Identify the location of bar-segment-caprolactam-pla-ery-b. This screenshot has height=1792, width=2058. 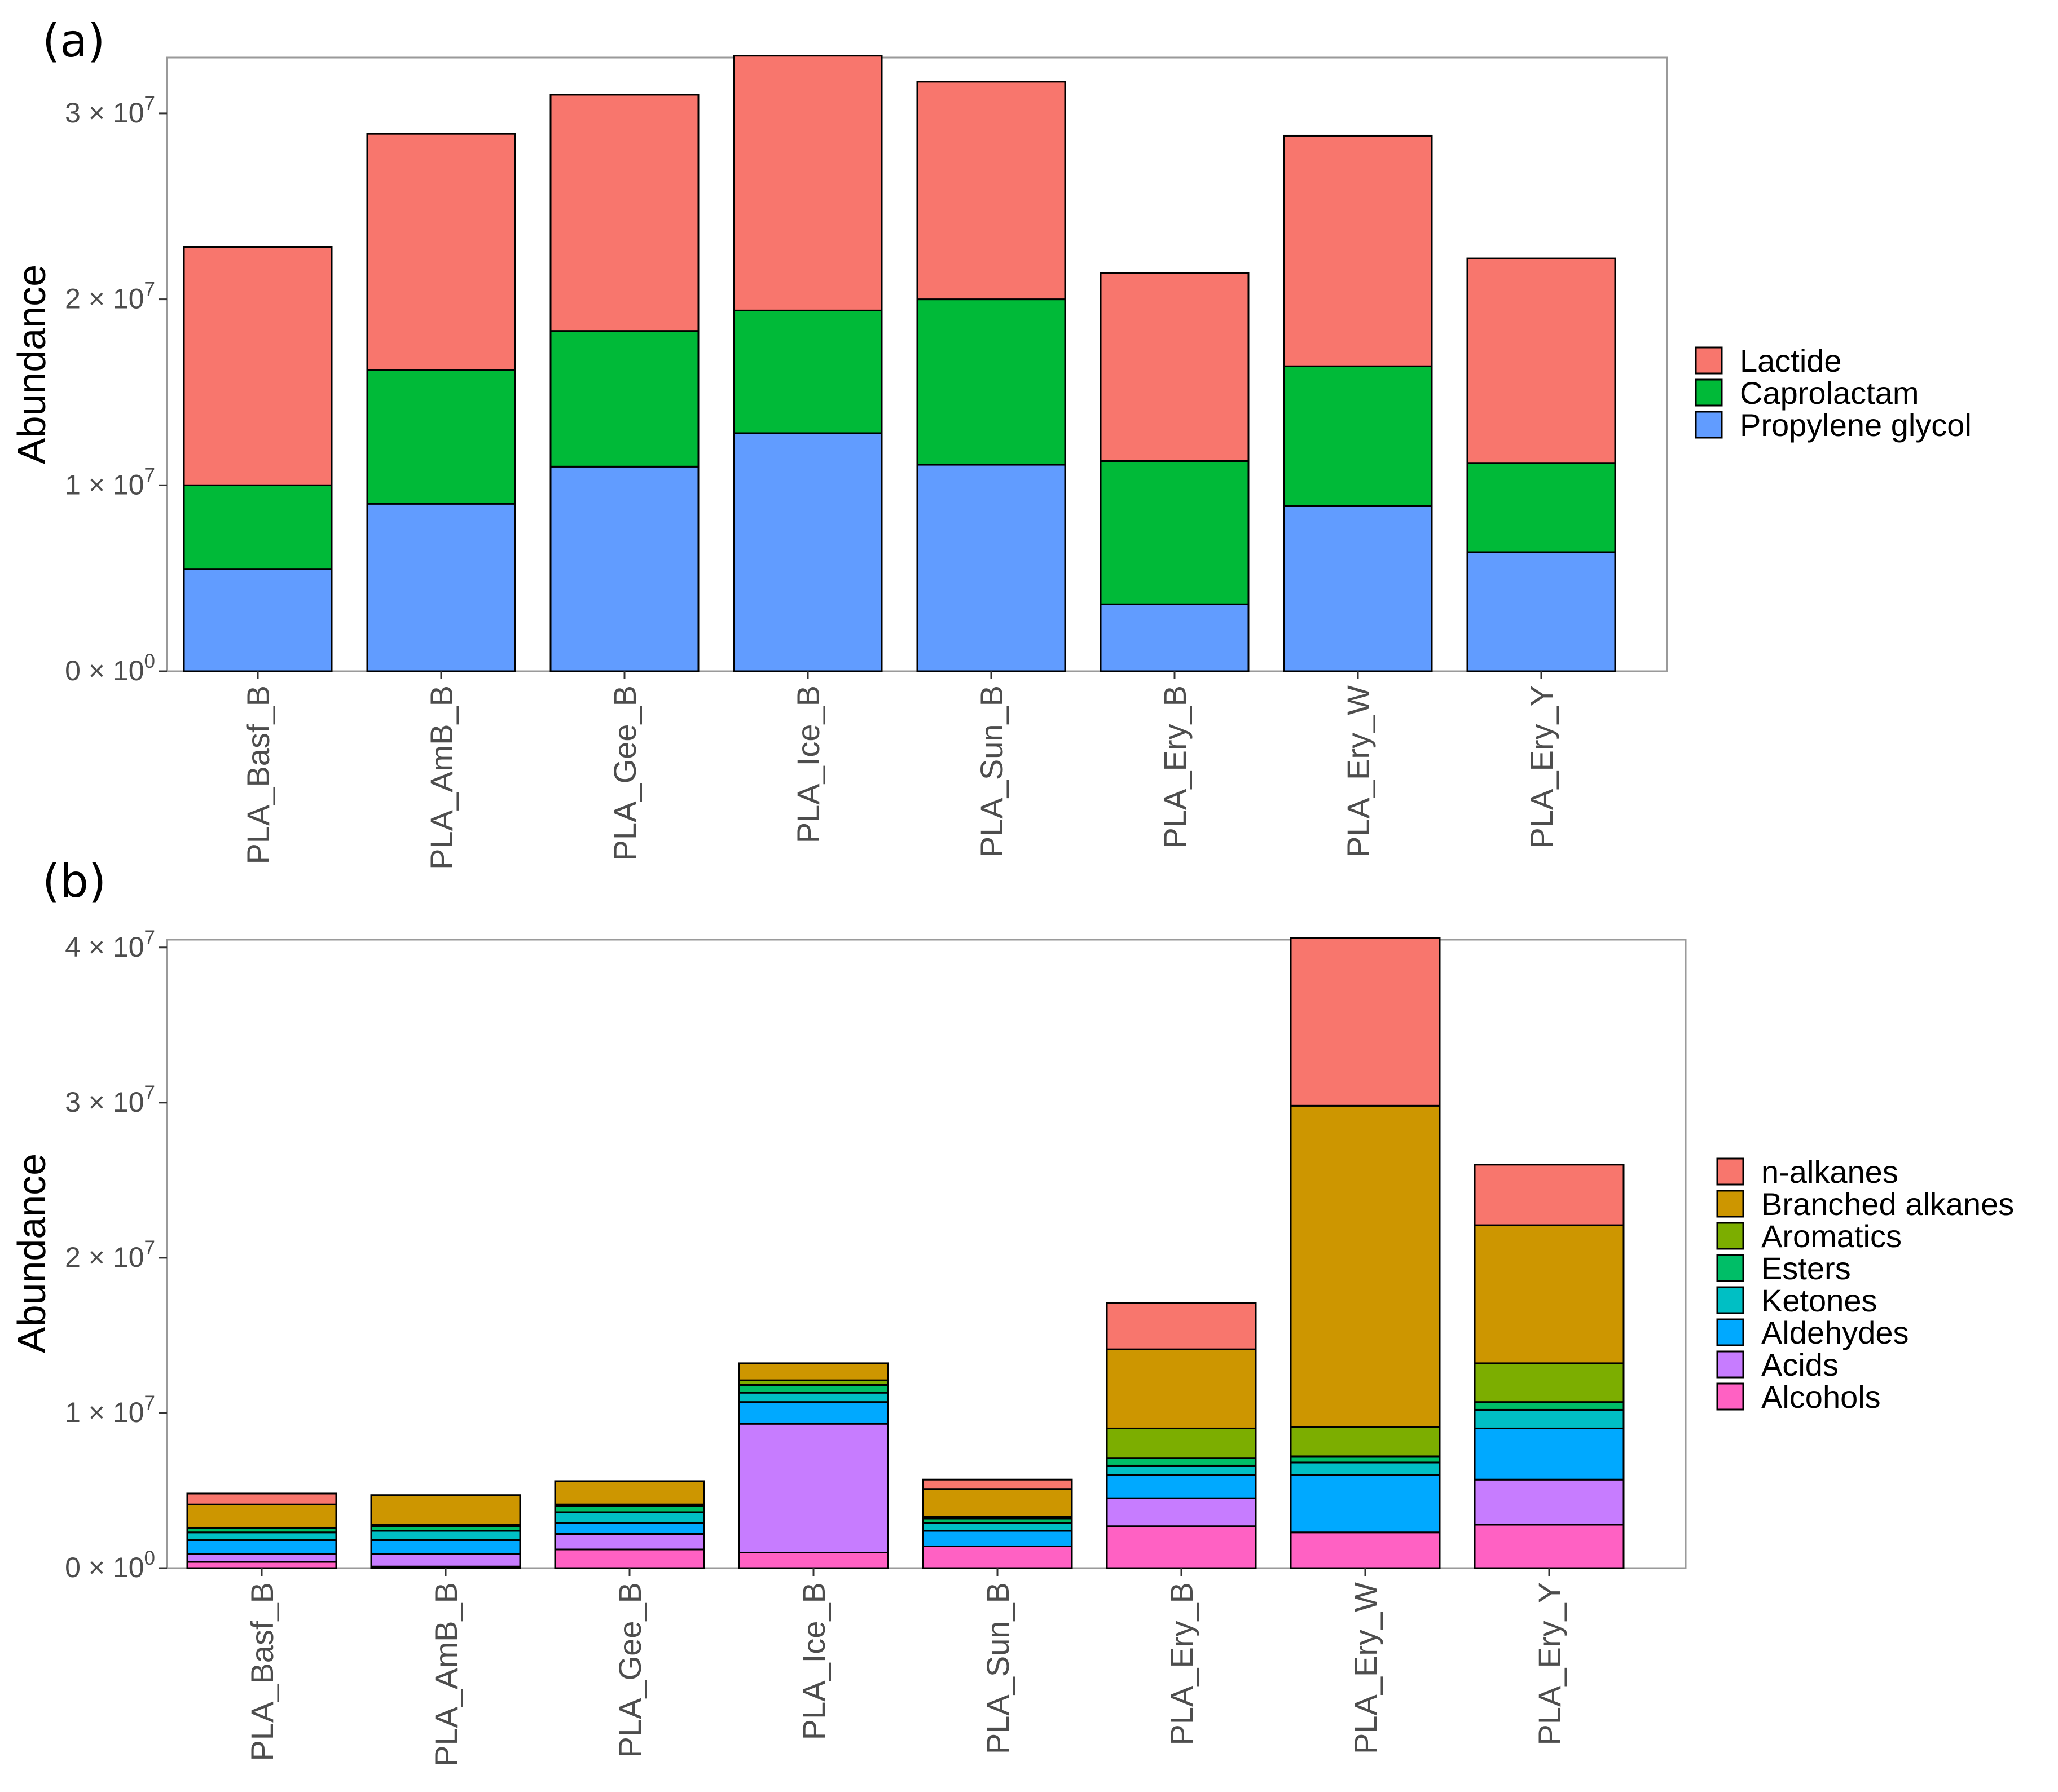
(1175, 532).